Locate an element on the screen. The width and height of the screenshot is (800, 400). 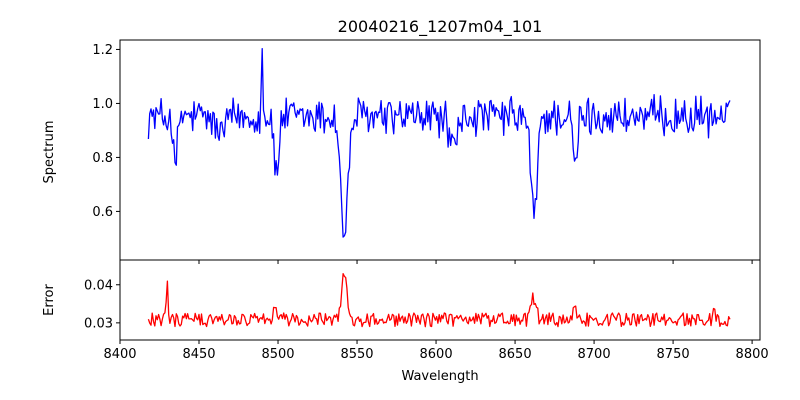
wavelength-x-axis-label: Wavelength is located at coordinates (439, 376).